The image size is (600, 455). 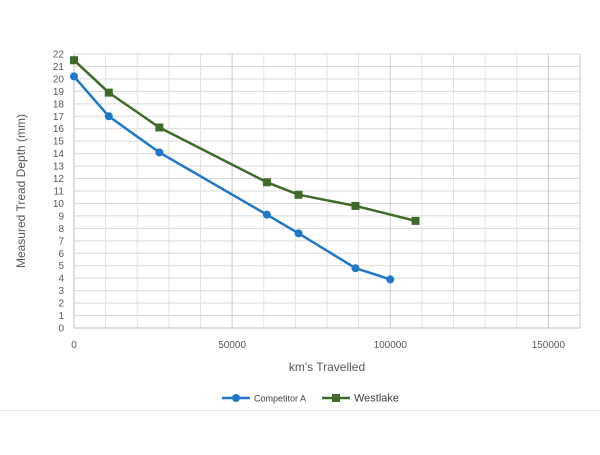 What do you see at coordinates (61, 279) in the screenshot?
I see `y-tick-label: 4` at bounding box center [61, 279].